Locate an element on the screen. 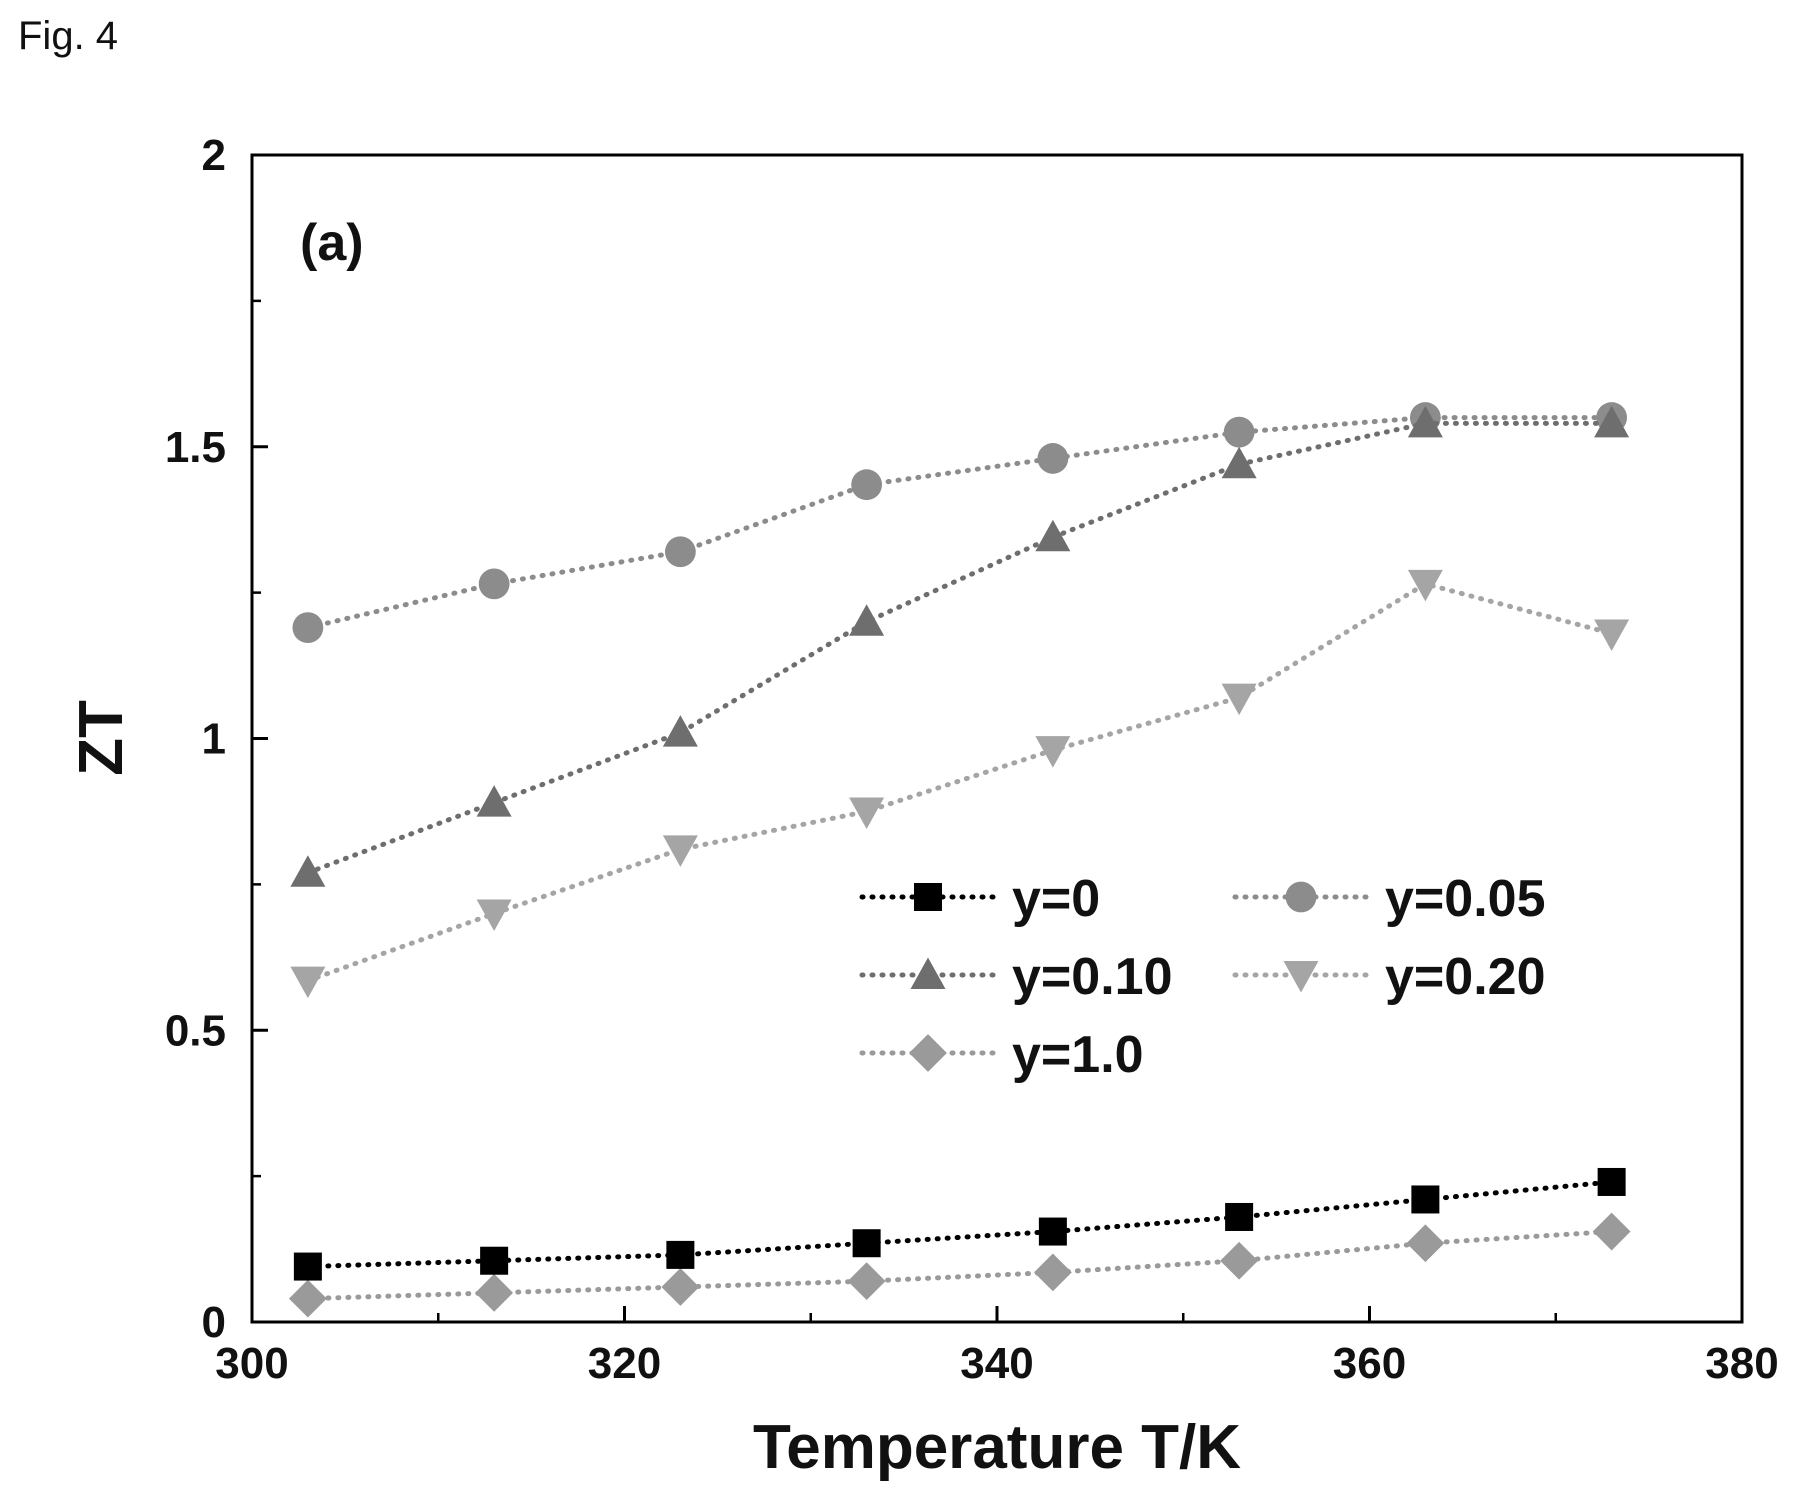 The image size is (1800, 1493). y-tick-label: 1.5 is located at coordinates (195, 447).